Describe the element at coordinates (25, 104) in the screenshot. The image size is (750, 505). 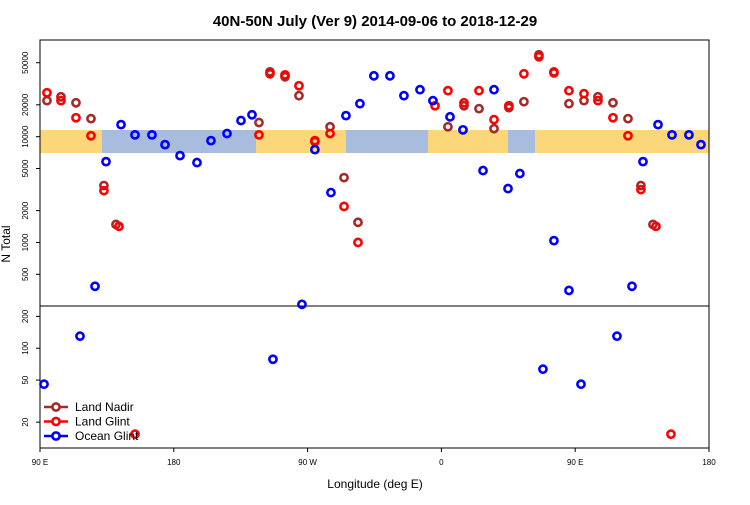
I see `y-tick-label: 20000` at that location.